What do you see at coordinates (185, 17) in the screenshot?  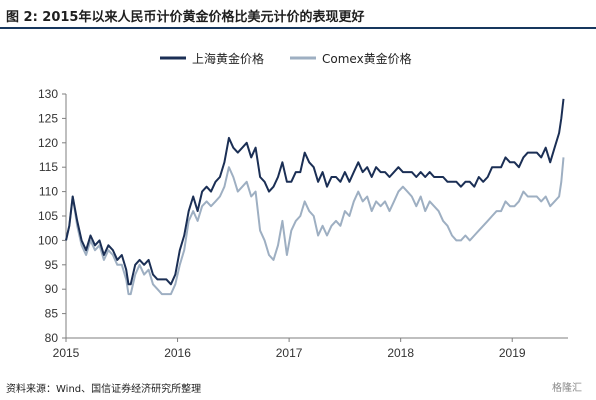 I see `figure-caption: 图 2: 2015年以来人民币计价黄金价格比美元计价的表现更好` at bounding box center [185, 17].